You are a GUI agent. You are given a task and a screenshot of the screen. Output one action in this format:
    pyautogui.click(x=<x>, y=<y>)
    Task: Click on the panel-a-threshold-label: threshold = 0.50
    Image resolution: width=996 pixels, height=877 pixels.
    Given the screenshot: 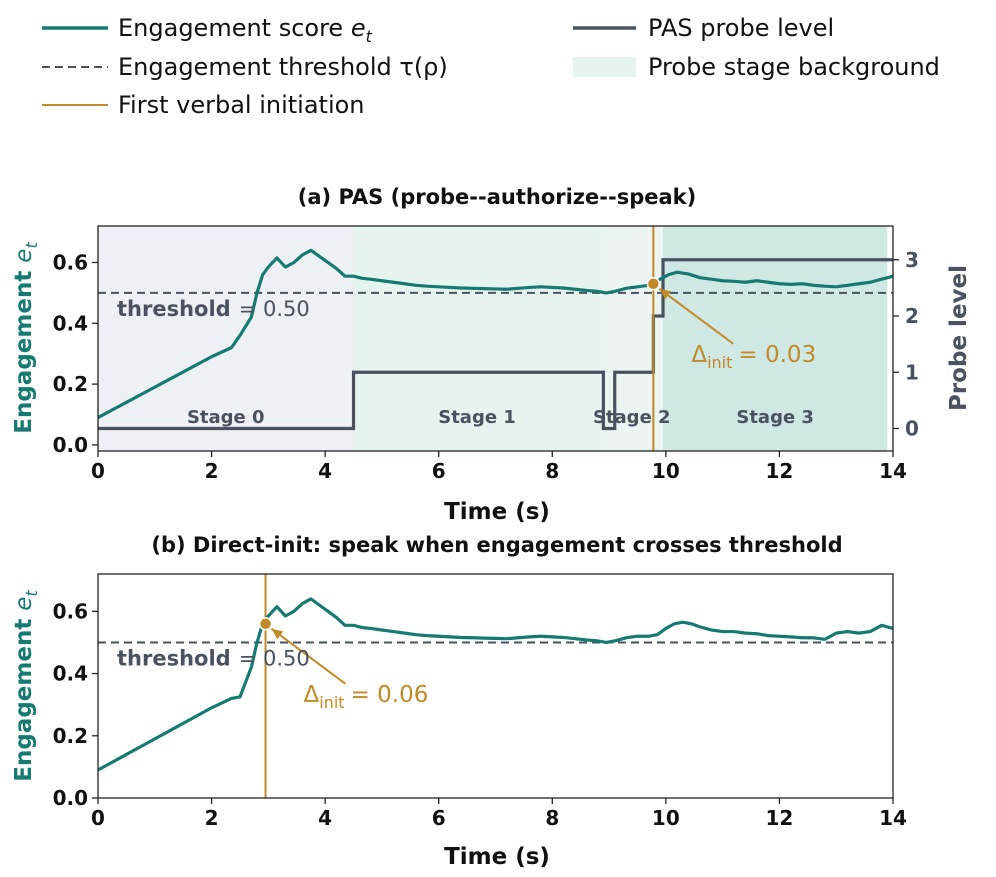 What is the action you would take?
    pyautogui.click(x=213, y=309)
    